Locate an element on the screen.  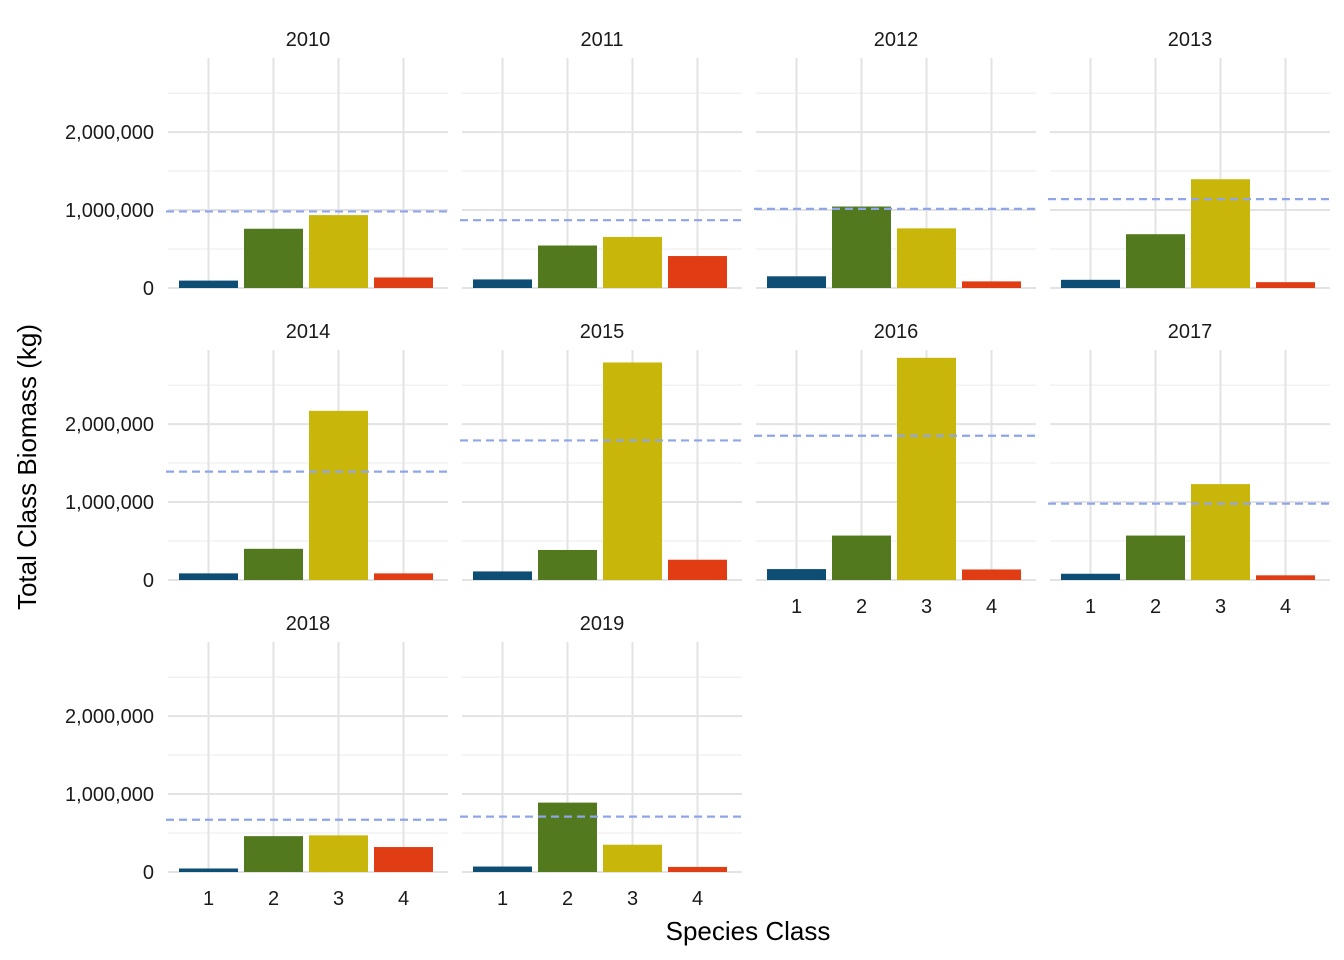
facet-title-2017: 2017 is located at coordinates (1190, 332).